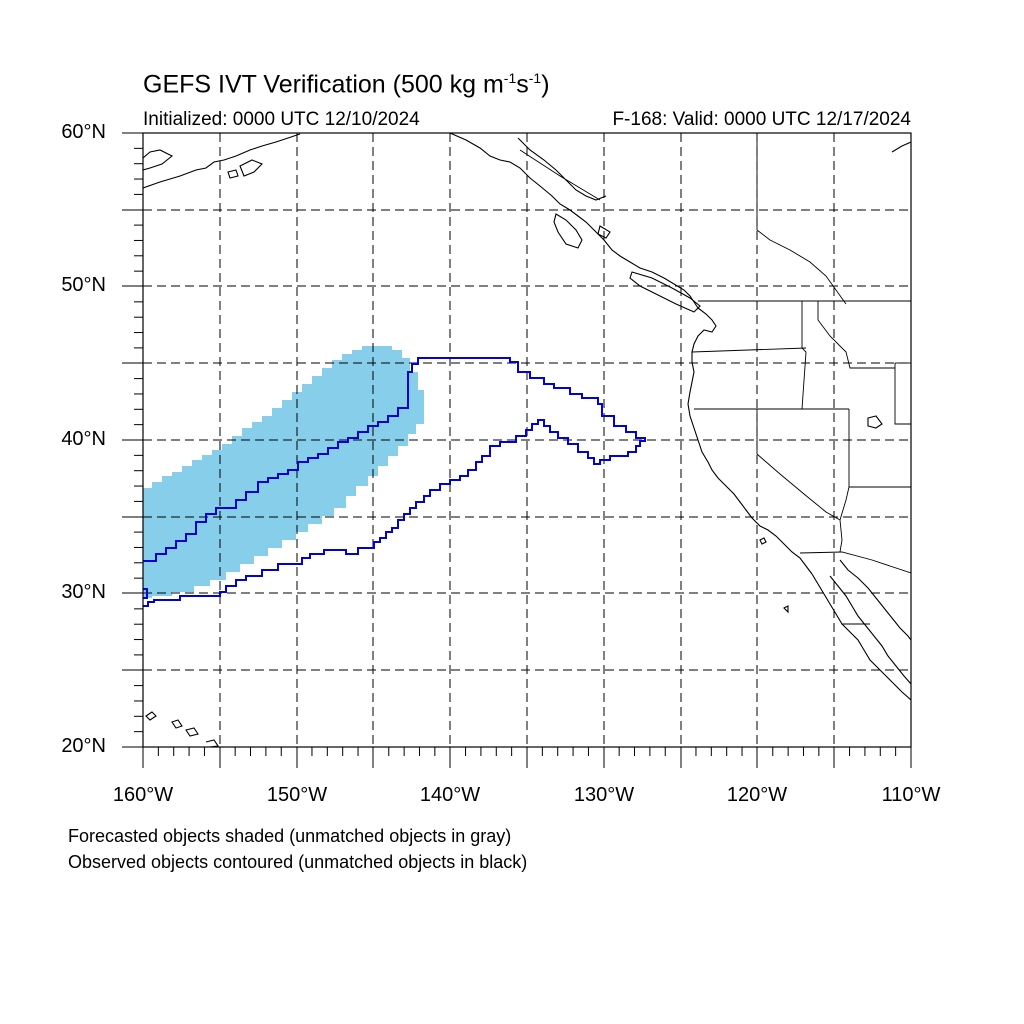 This screenshot has height=1024, width=1024. Describe the element at coordinates (527, 757) in the screenshot. I see `lon-ticks` at that location.